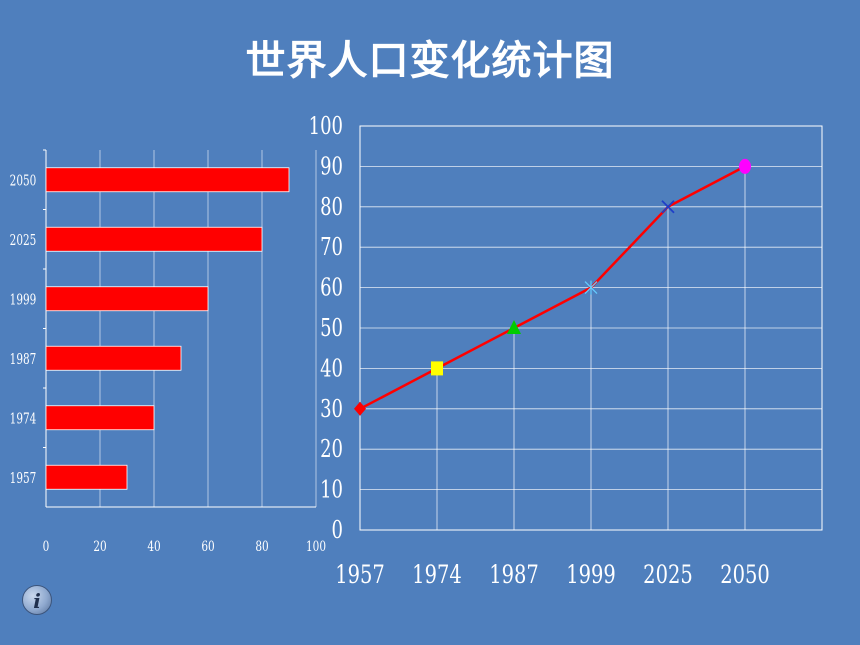 The width and height of the screenshot is (860, 645). What do you see at coordinates (437, 368) in the screenshot?
I see `line-point-1974` at bounding box center [437, 368].